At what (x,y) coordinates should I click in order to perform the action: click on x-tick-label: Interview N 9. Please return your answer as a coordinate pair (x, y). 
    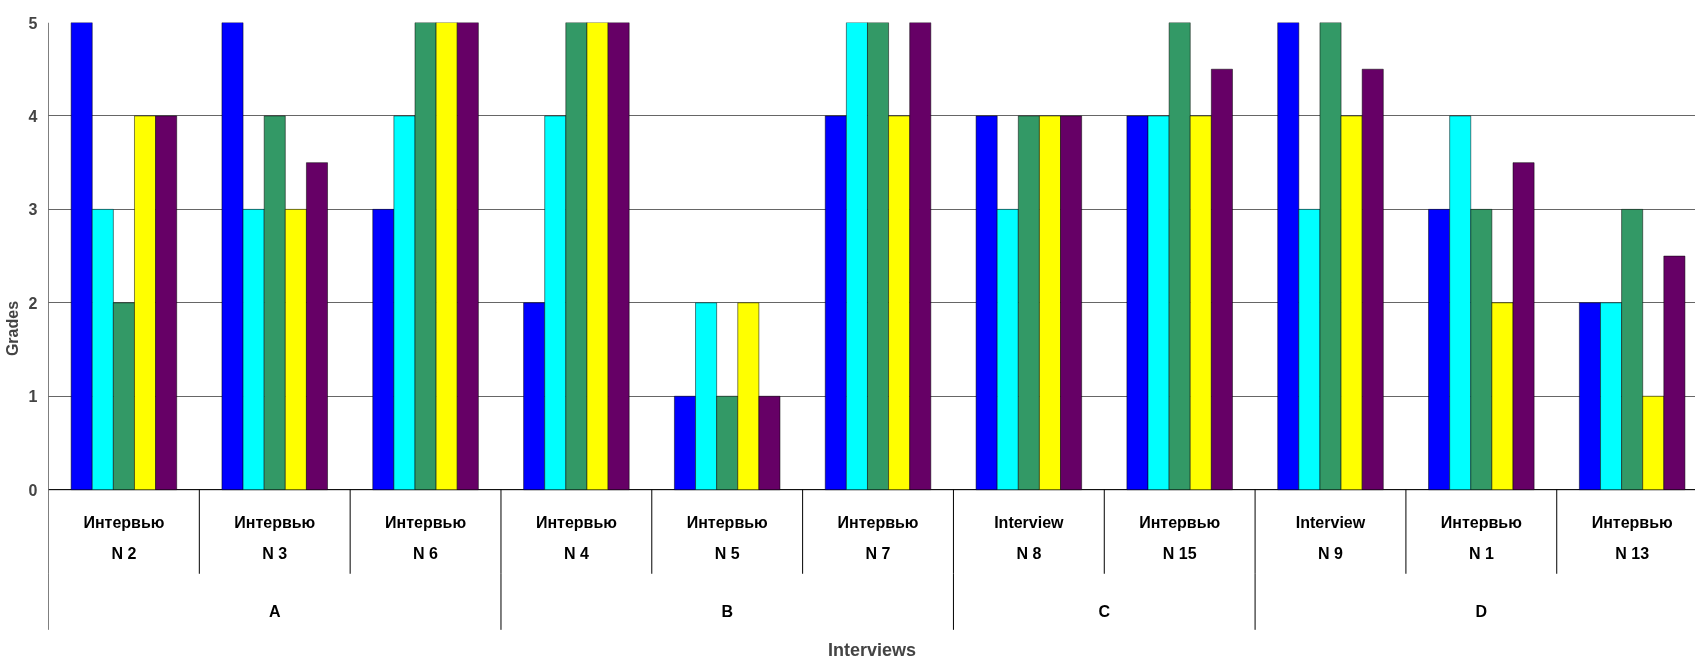
    Looking at the image, I should click on (1330, 537).